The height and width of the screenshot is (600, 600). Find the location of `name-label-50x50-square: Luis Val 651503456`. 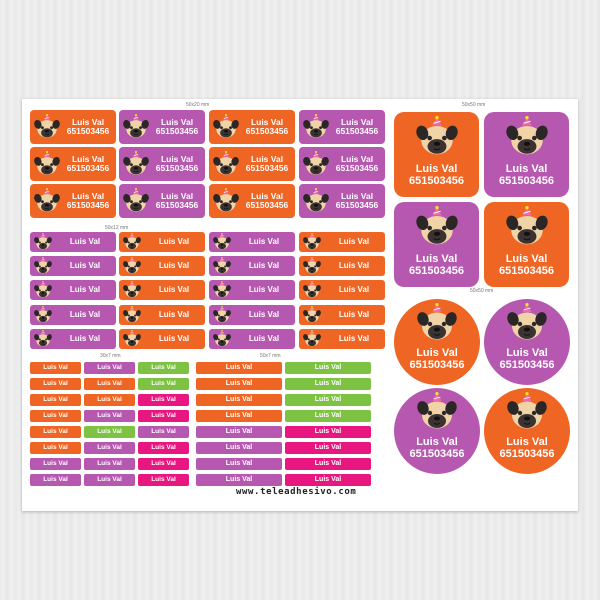

name-label-50x50-square: Luis Val 651503456 is located at coordinates (436, 154).